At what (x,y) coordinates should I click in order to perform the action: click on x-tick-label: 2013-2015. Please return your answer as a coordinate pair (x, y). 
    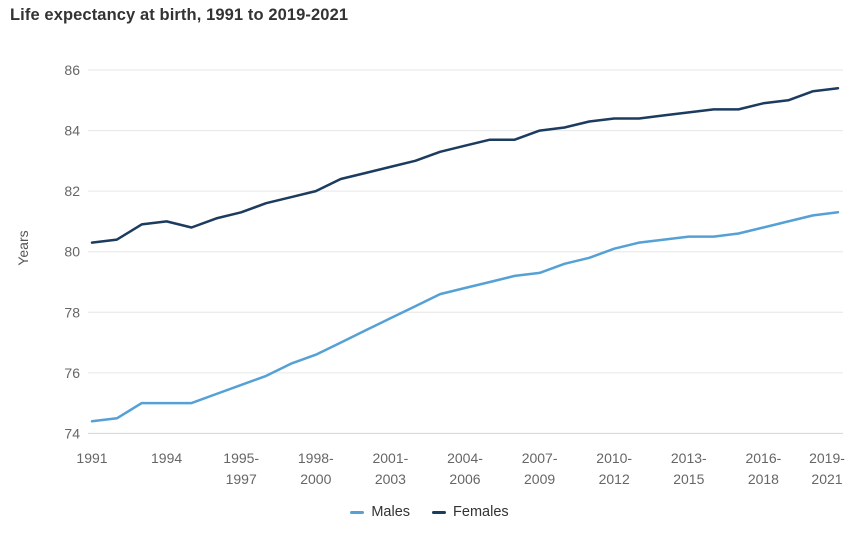
    Looking at the image, I should click on (689, 468).